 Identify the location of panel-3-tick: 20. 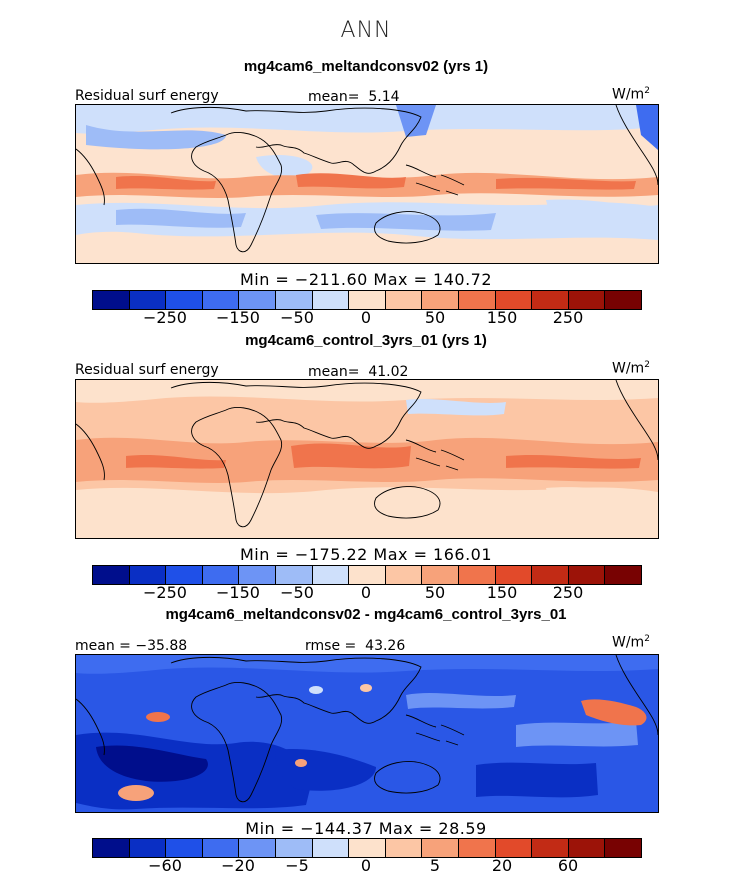
(502, 865).